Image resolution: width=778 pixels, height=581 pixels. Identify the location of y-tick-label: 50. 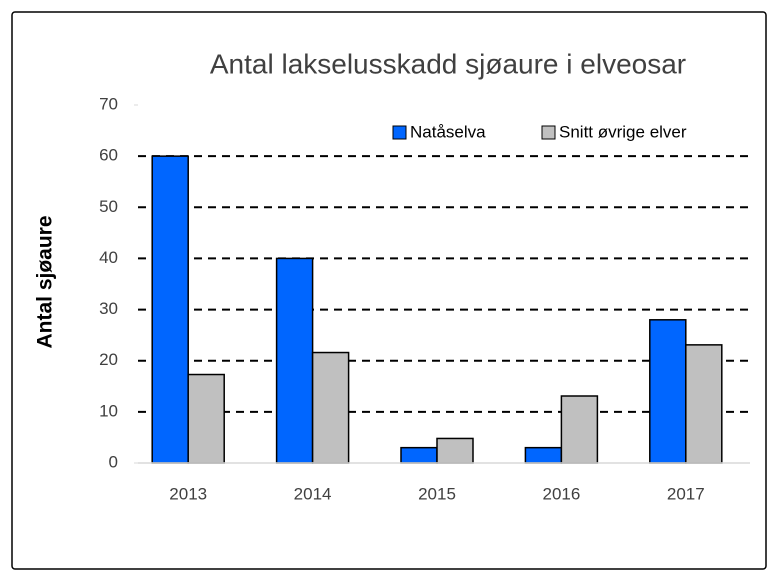
(108, 206).